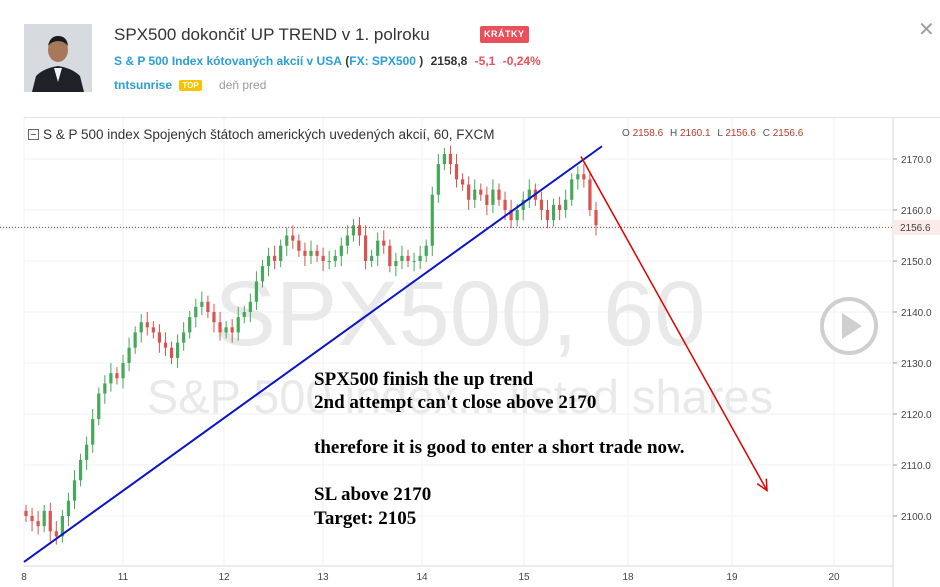 Image resolution: width=940 pixels, height=587 pixels. Describe the element at coordinates (648, 133) in the screenshot. I see `open-value: 2158.6` at that location.